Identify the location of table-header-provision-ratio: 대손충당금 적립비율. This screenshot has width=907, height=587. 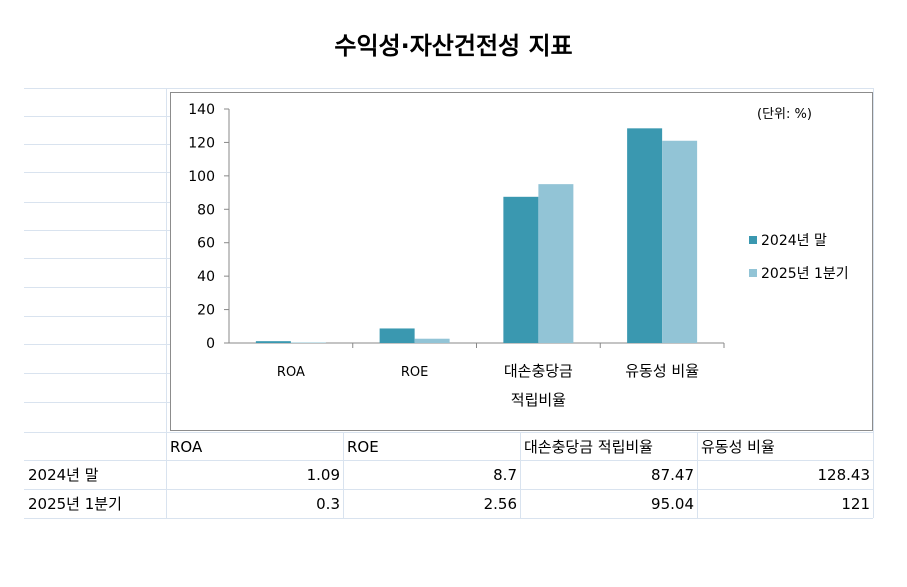
(588, 447).